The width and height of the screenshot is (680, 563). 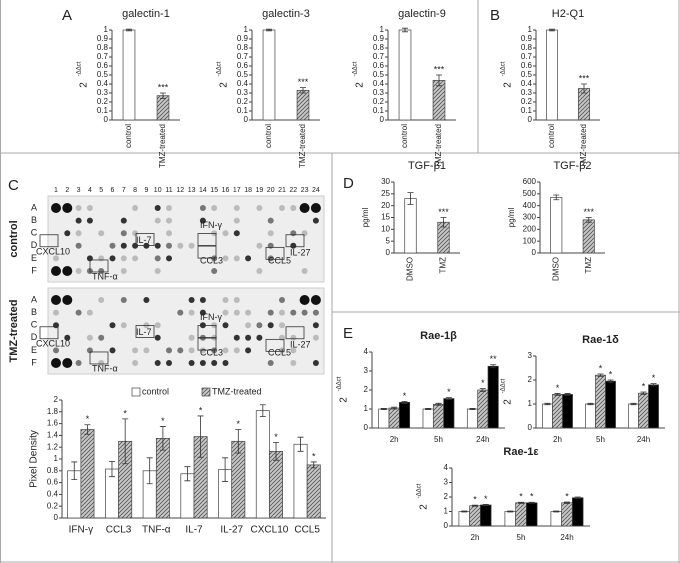 I want to click on y-tick-label: 200, so click(x=530, y=228).